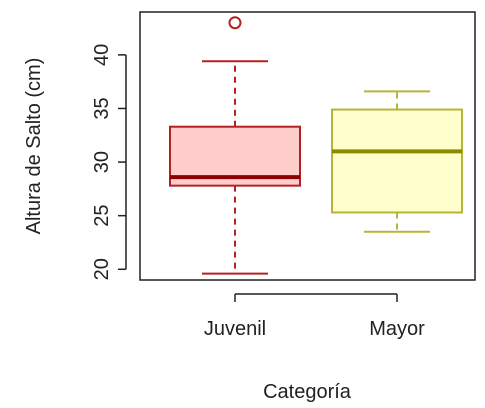 The height and width of the screenshot is (408, 485). What do you see at coordinates (235, 329) in the screenshot?
I see `x-tick-label: Juvenil` at bounding box center [235, 329].